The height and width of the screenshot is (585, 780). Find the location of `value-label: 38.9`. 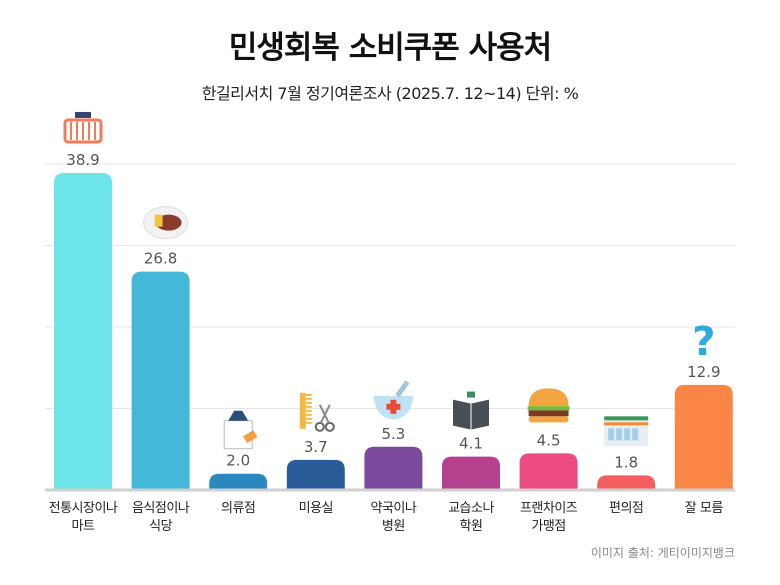

value-label: 38.9 is located at coordinates (82, 160).